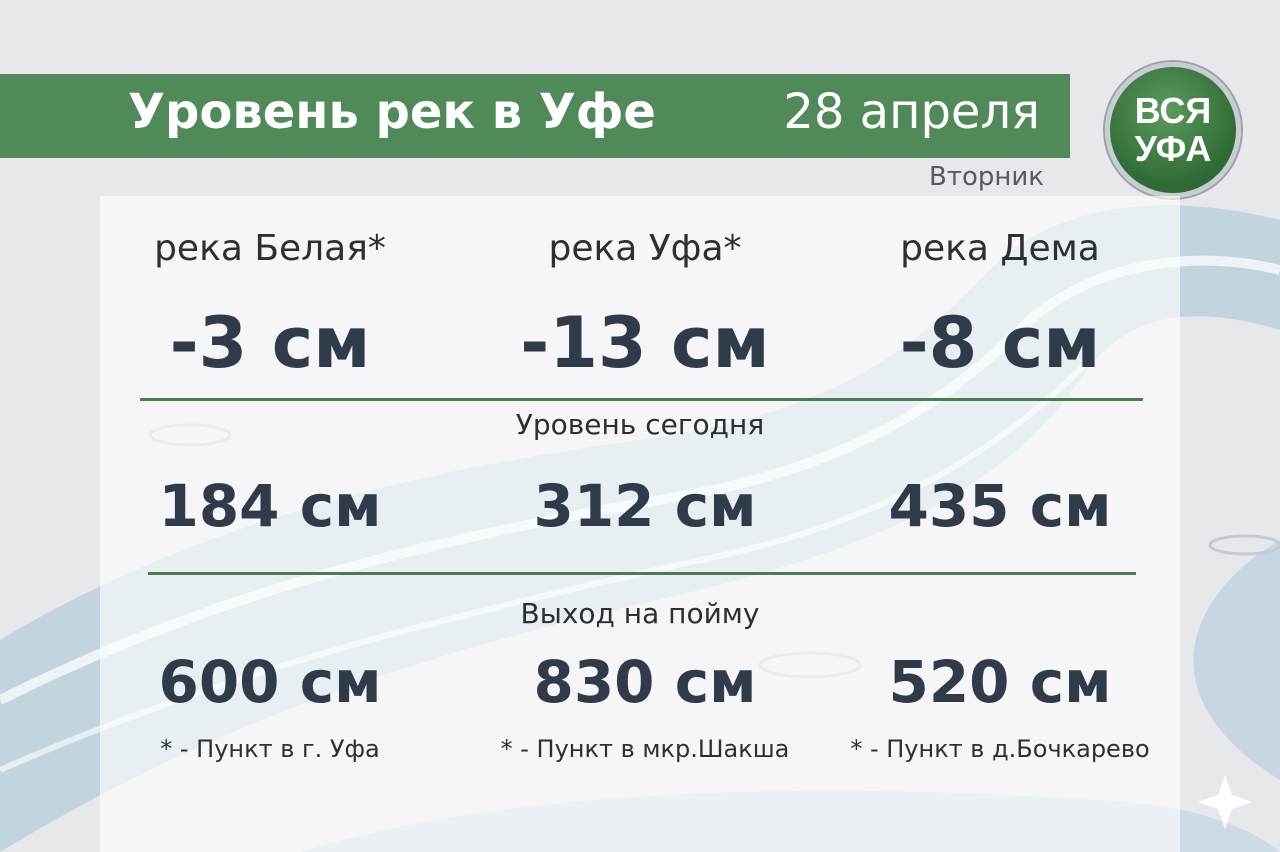  Describe the element at coordinates (645, 343) in the screenshot. I see `level-change: -13 см` at that location.